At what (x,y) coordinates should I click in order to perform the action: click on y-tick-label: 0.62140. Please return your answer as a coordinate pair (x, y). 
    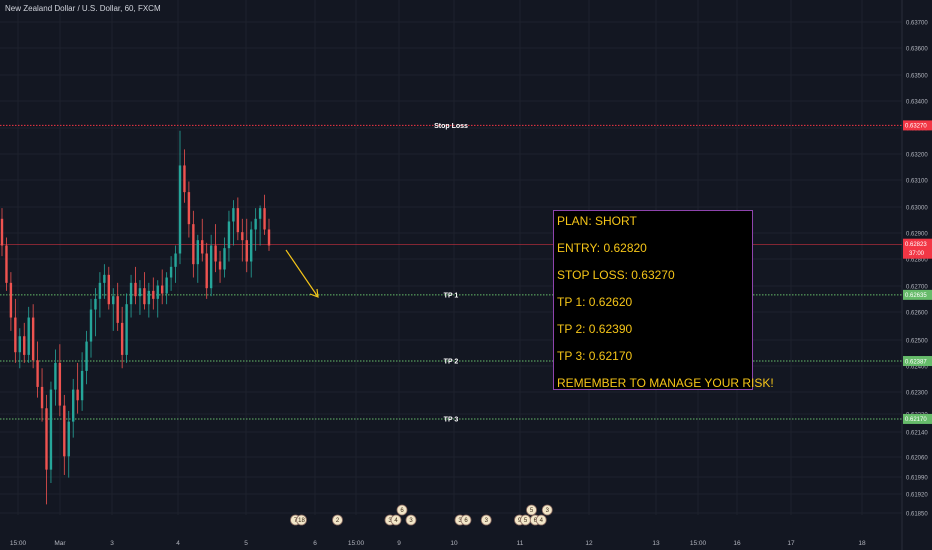
    Looking at the image, I should click on (917, 434).